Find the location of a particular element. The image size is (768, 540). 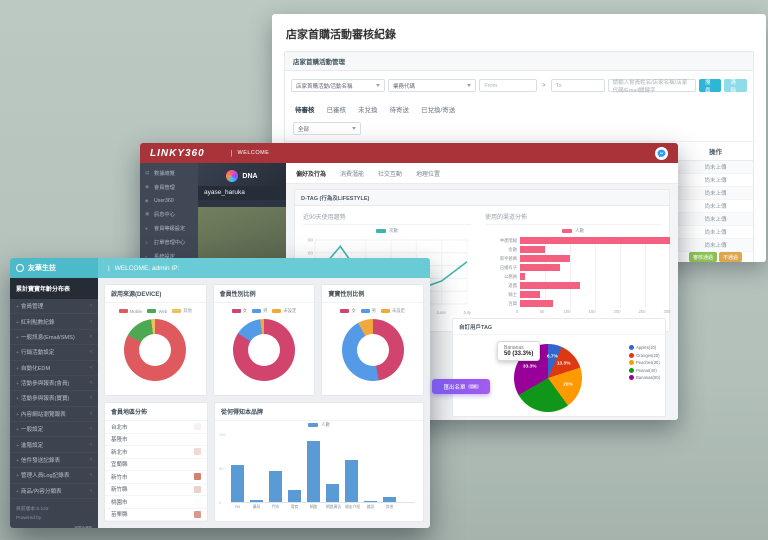

profile-tabs: 偏好及行為 消費潛能 社交互動 地理位置 is located at coordinates (482, 173).